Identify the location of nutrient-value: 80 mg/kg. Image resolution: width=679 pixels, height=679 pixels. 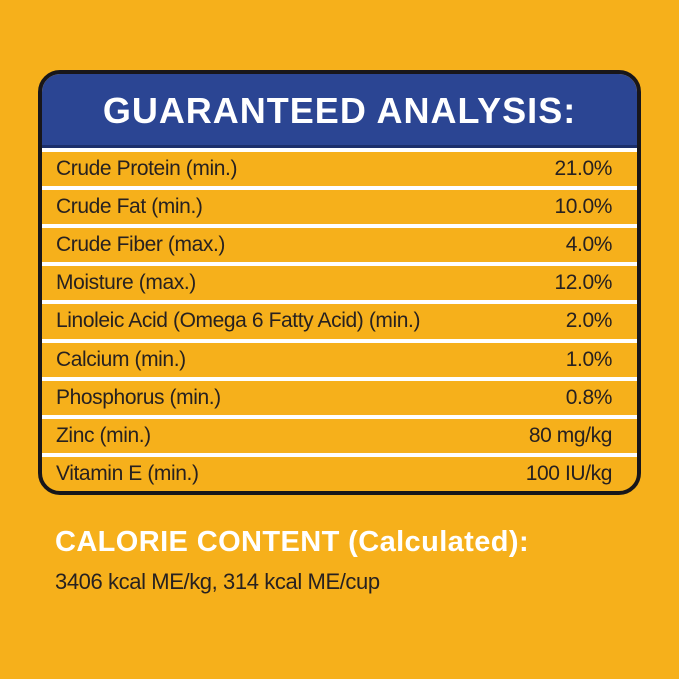
(570, 435).